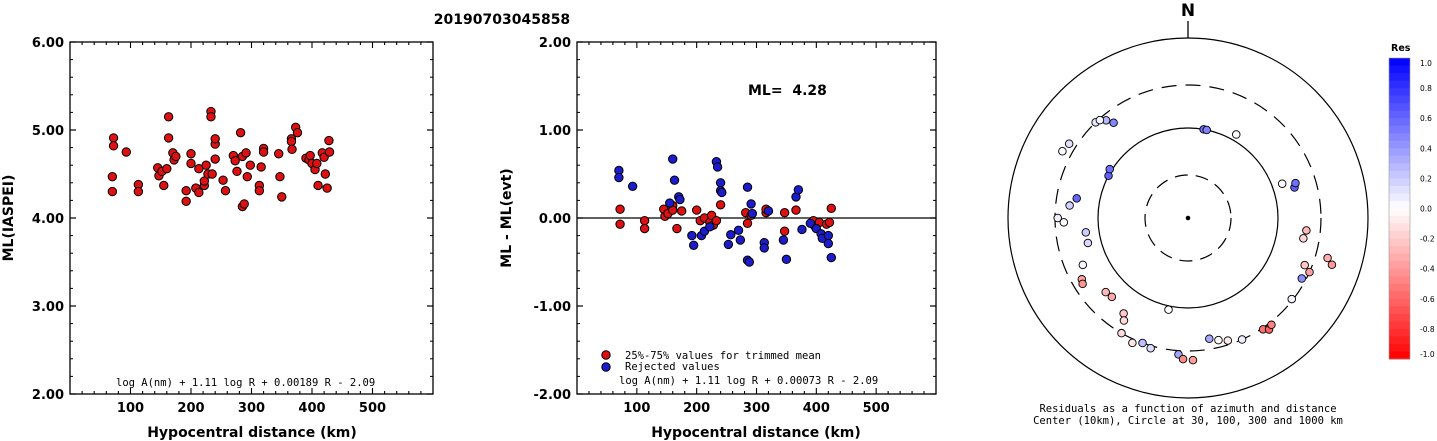 The height and width of the screenshot is (441, 1437). I want to click on y-tick-label: 0.00, so click(555, 219).